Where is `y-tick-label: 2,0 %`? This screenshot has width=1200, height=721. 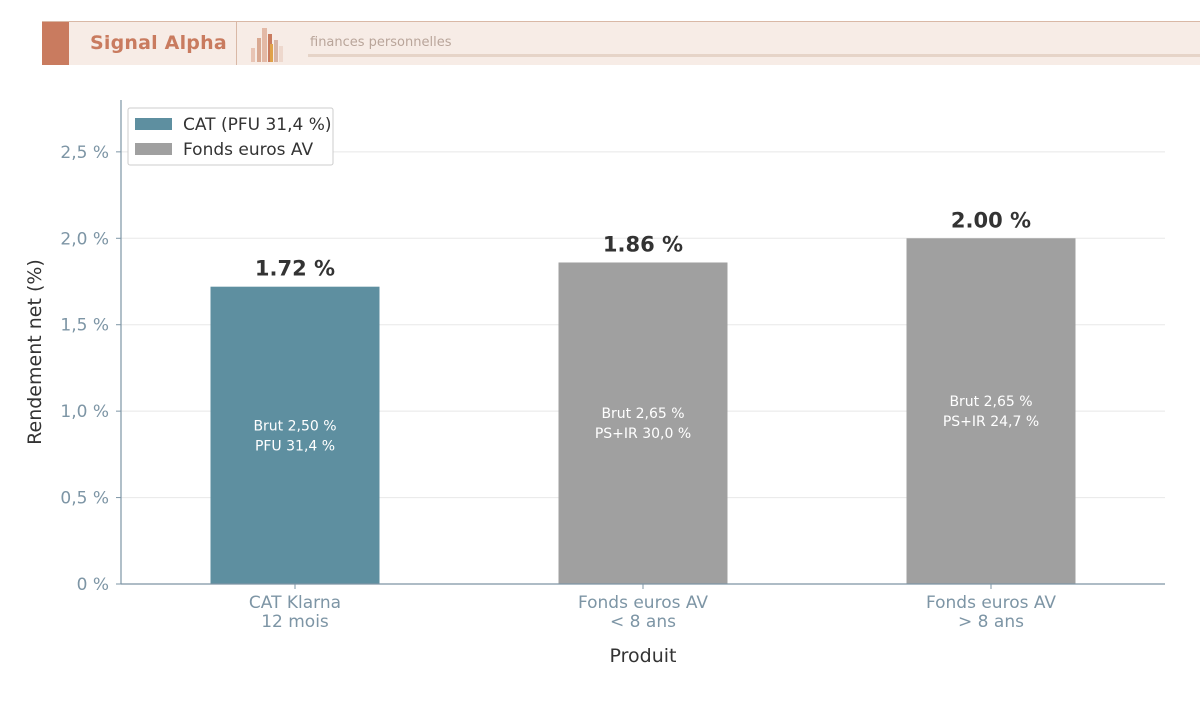 y-tick-label: 2,0 % is located at coordinates (84, 239).